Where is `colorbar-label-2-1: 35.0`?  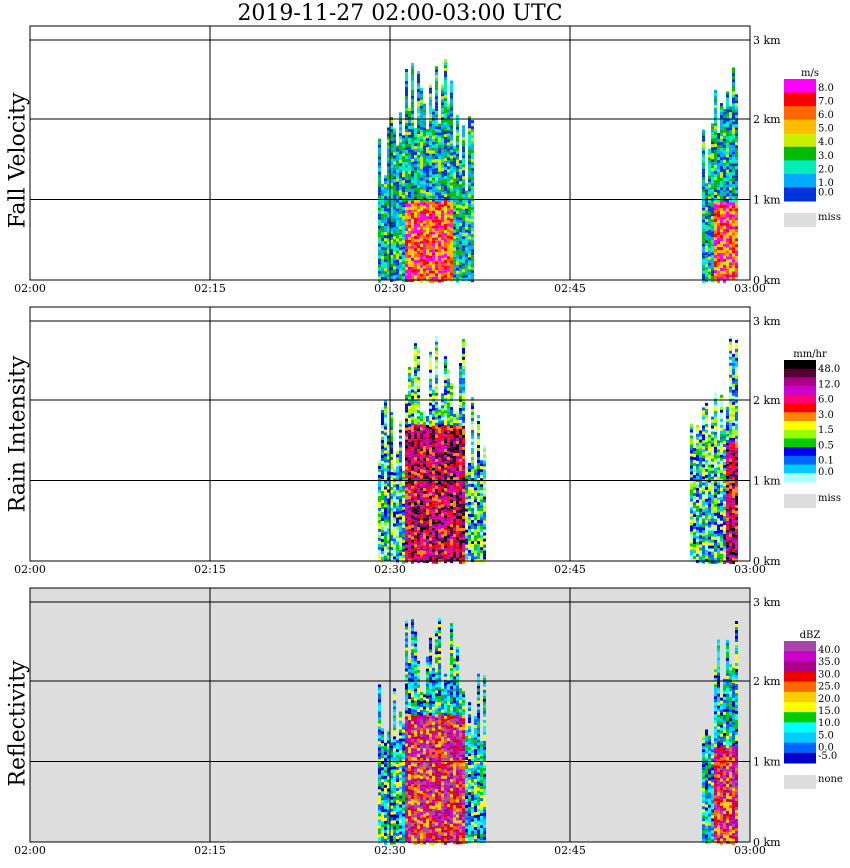
colorbar-label-2-1: 35.0 is located at coordinates (829, 662).